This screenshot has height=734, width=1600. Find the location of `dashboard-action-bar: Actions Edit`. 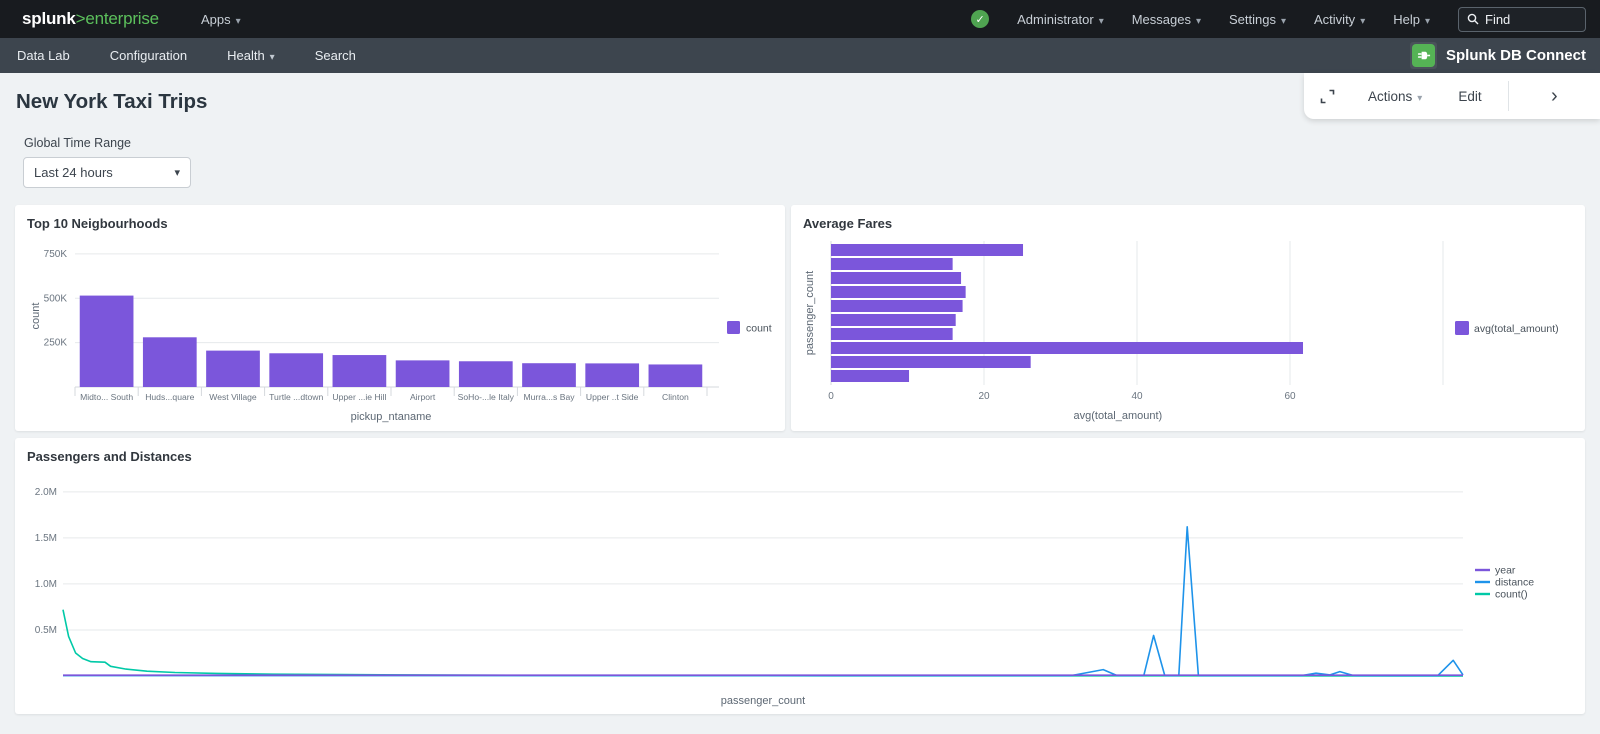

dashboard-action-bar: Actions Edit is located at coordinates (1452, 96).